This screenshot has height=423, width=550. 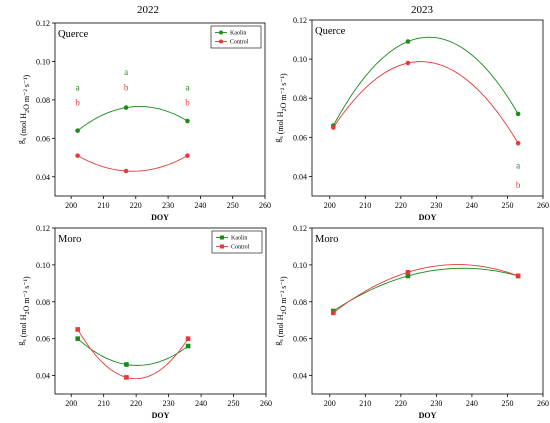 I want to click on column-title-2022: 2022, so click(x=148, y=10).